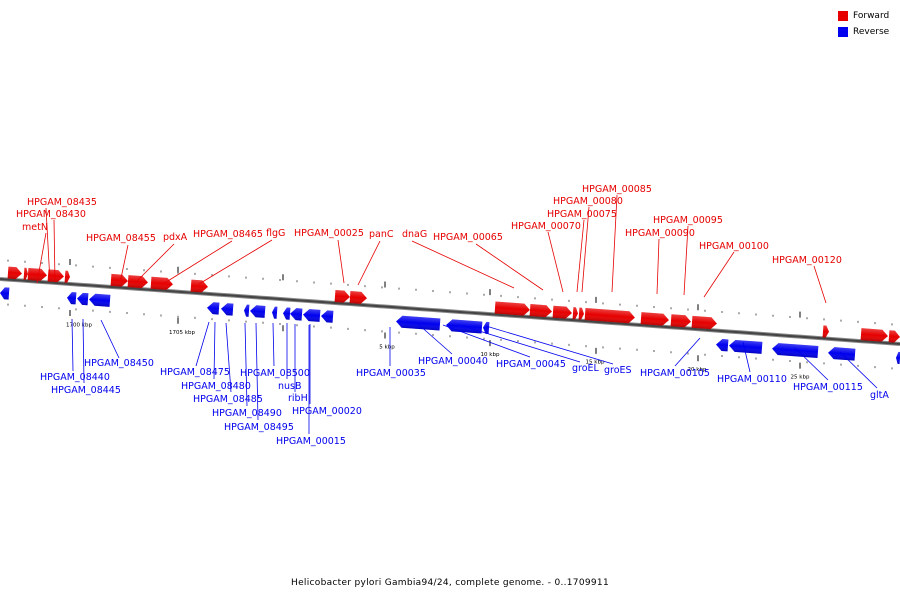  What do you see at coordinates (843, 32) in the screenshot?
I see `reverse-swatch` at bounding box center [843, 32].